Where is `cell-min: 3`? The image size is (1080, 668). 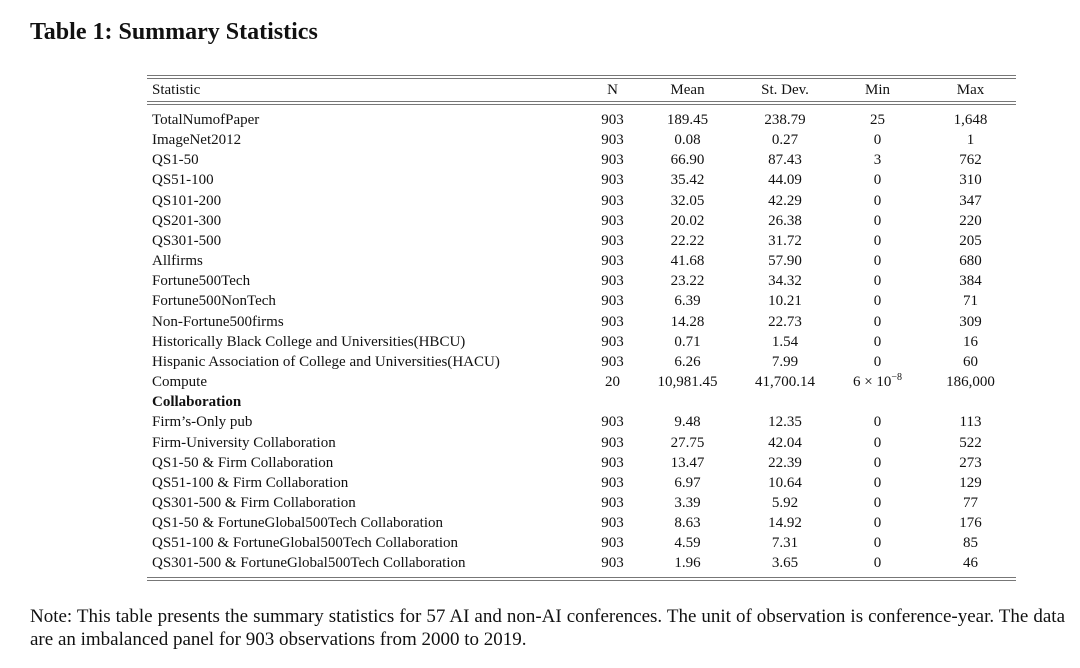 cell-min: 3 is located at coordinates (877, 160).